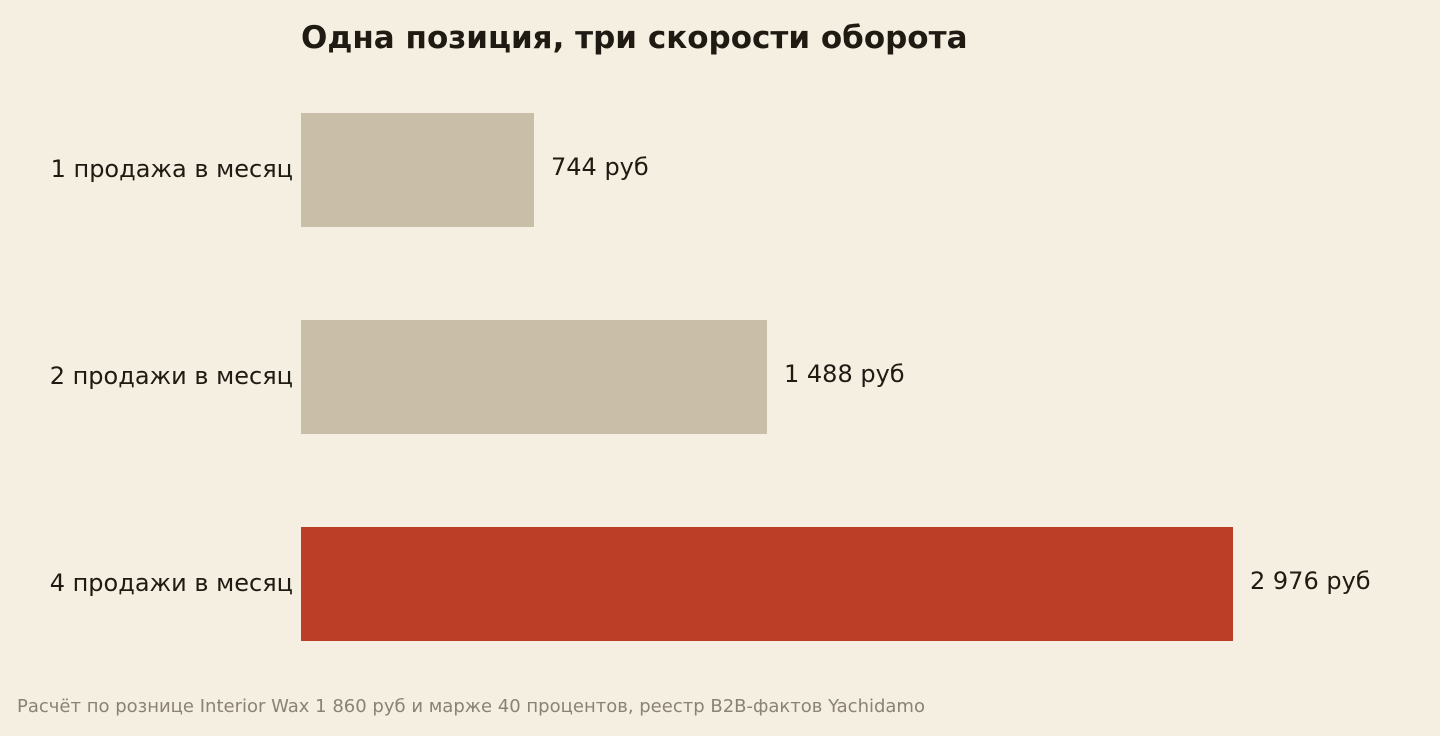  I want to click on value-label: 1 488 руб, so click(844, 374).